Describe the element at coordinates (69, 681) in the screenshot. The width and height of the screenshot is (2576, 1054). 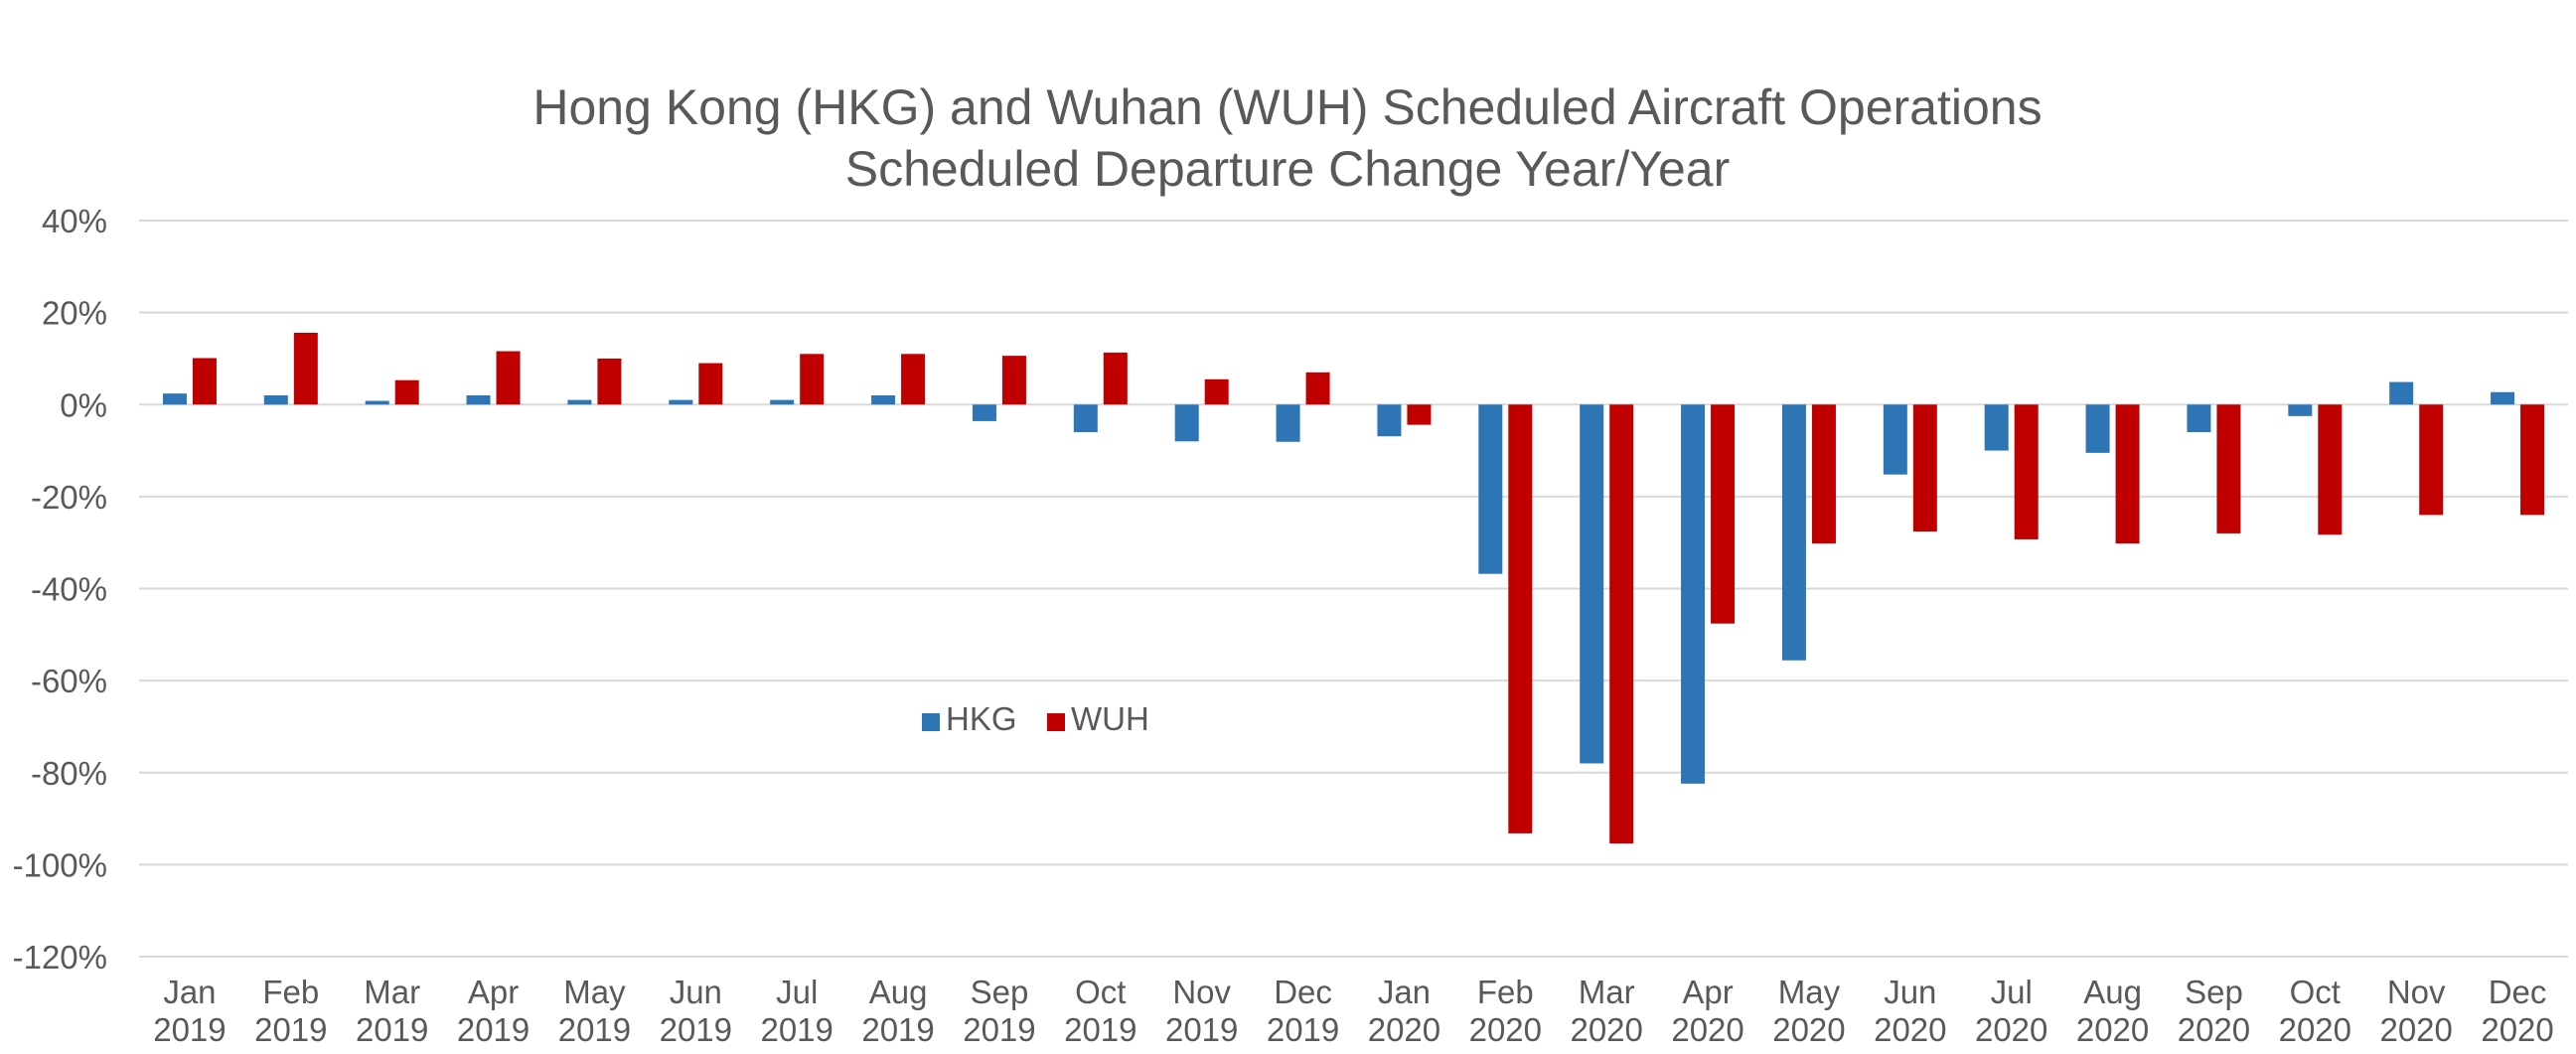
I see `y-tick-label: -60%` at that location.